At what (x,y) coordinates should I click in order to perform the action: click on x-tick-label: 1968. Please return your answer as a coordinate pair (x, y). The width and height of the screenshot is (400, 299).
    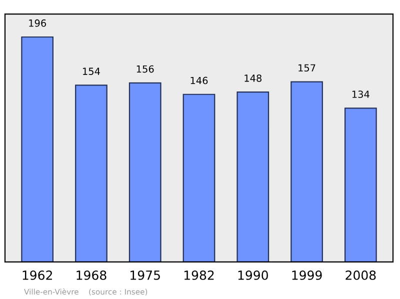
    Looking at the image, I should click on (91, 275).